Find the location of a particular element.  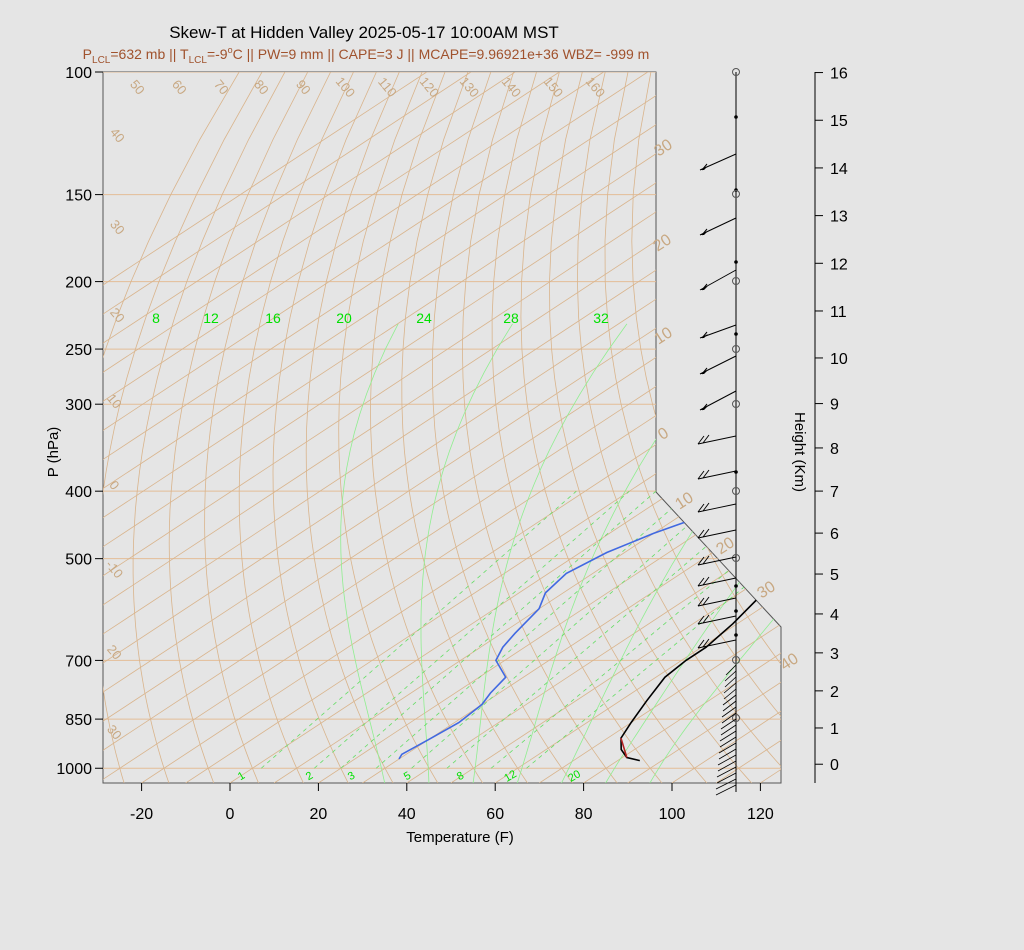

mixing-ratio-label: 12 is located at coordinates (510, 776).